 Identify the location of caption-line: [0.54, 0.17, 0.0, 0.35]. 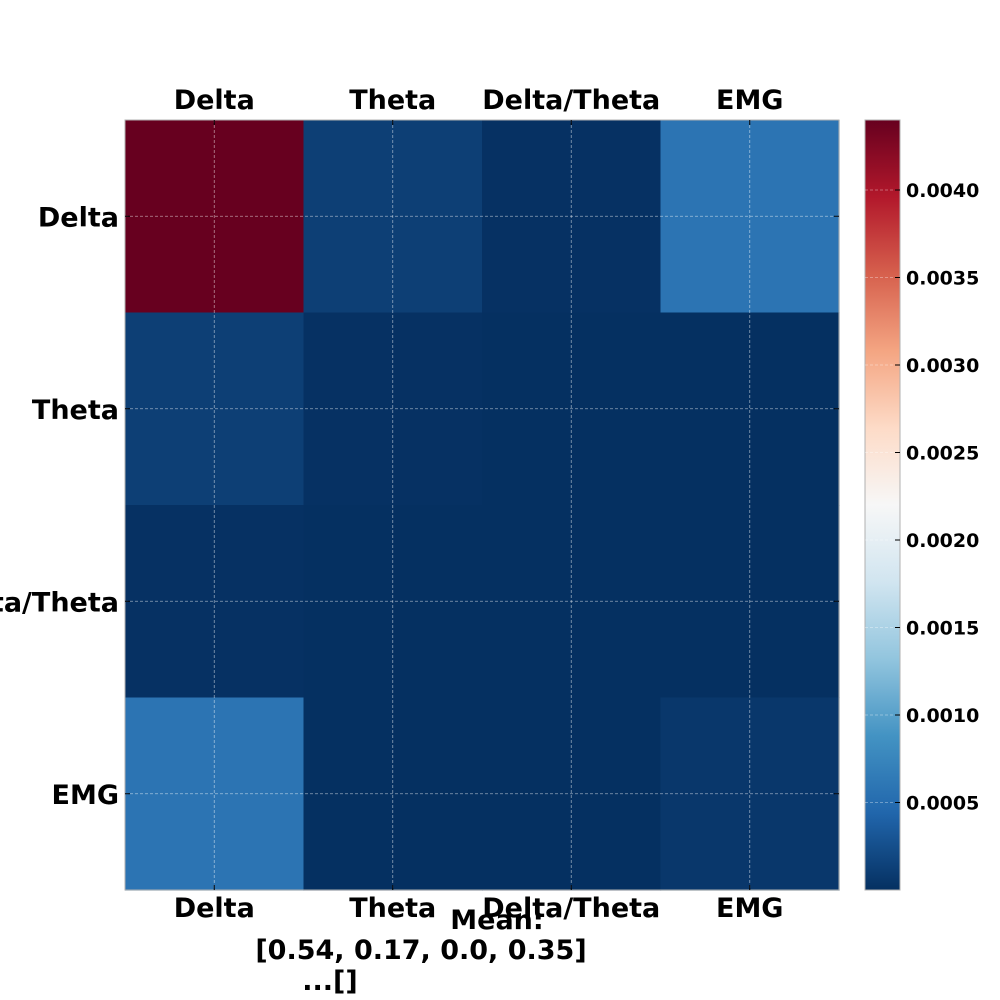
(420, 950).